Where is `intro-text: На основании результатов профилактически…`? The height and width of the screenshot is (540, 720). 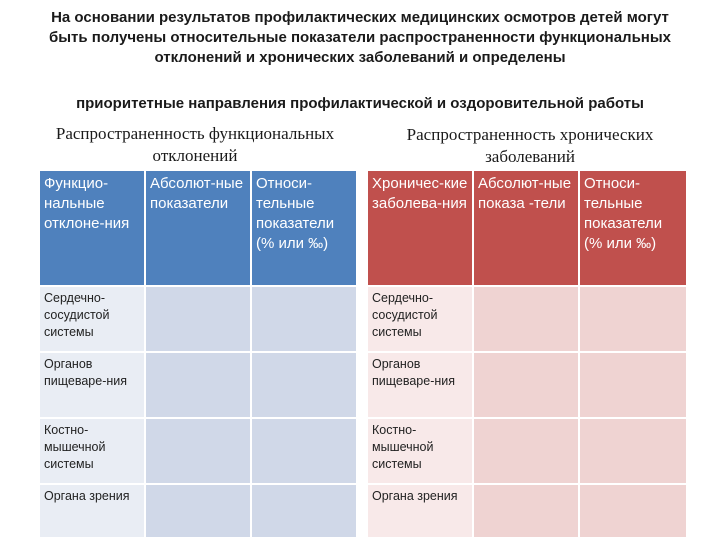
intro-text: На основании результатов профилактически… is located at coordinates (360, 37).